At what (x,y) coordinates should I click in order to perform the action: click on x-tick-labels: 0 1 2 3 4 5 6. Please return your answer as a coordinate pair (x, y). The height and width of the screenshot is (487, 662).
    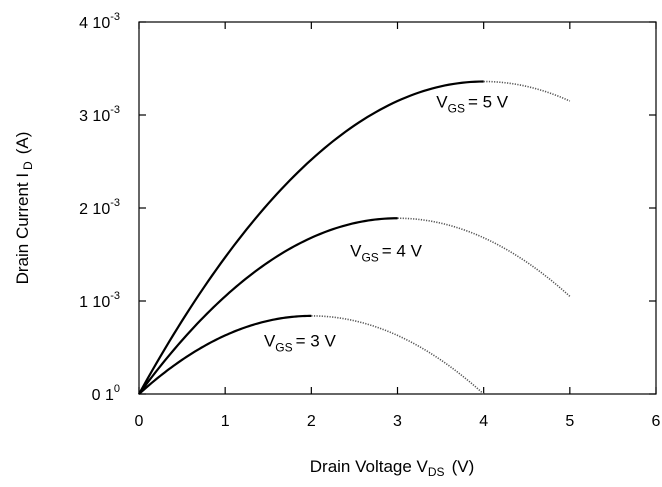
    Looking at the image, I should click on (398, 421).